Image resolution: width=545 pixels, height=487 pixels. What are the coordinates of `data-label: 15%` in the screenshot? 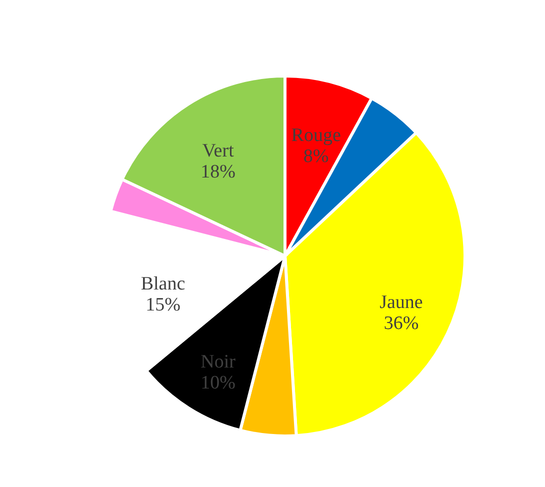 It's located at (163, 305).